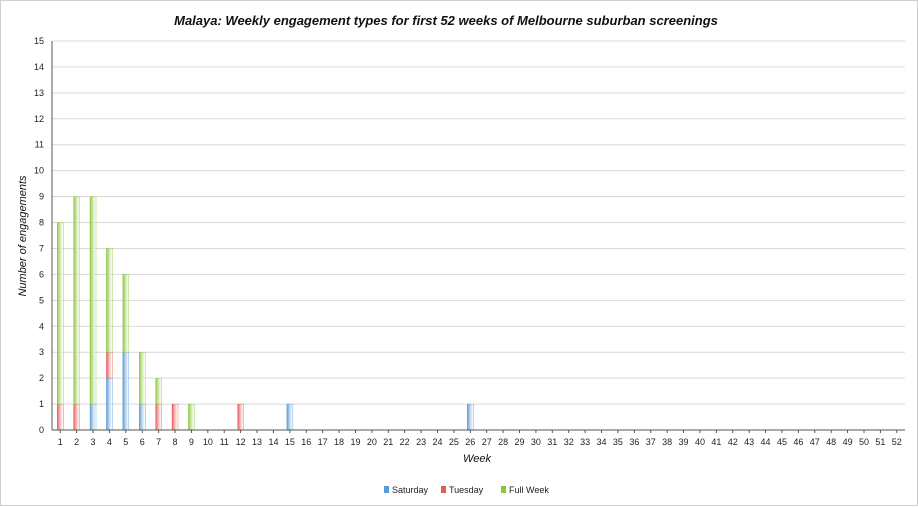  Describe the element at coordinates (41, 223) in the screenshot. I see `y-tick-label: 8` at that location.